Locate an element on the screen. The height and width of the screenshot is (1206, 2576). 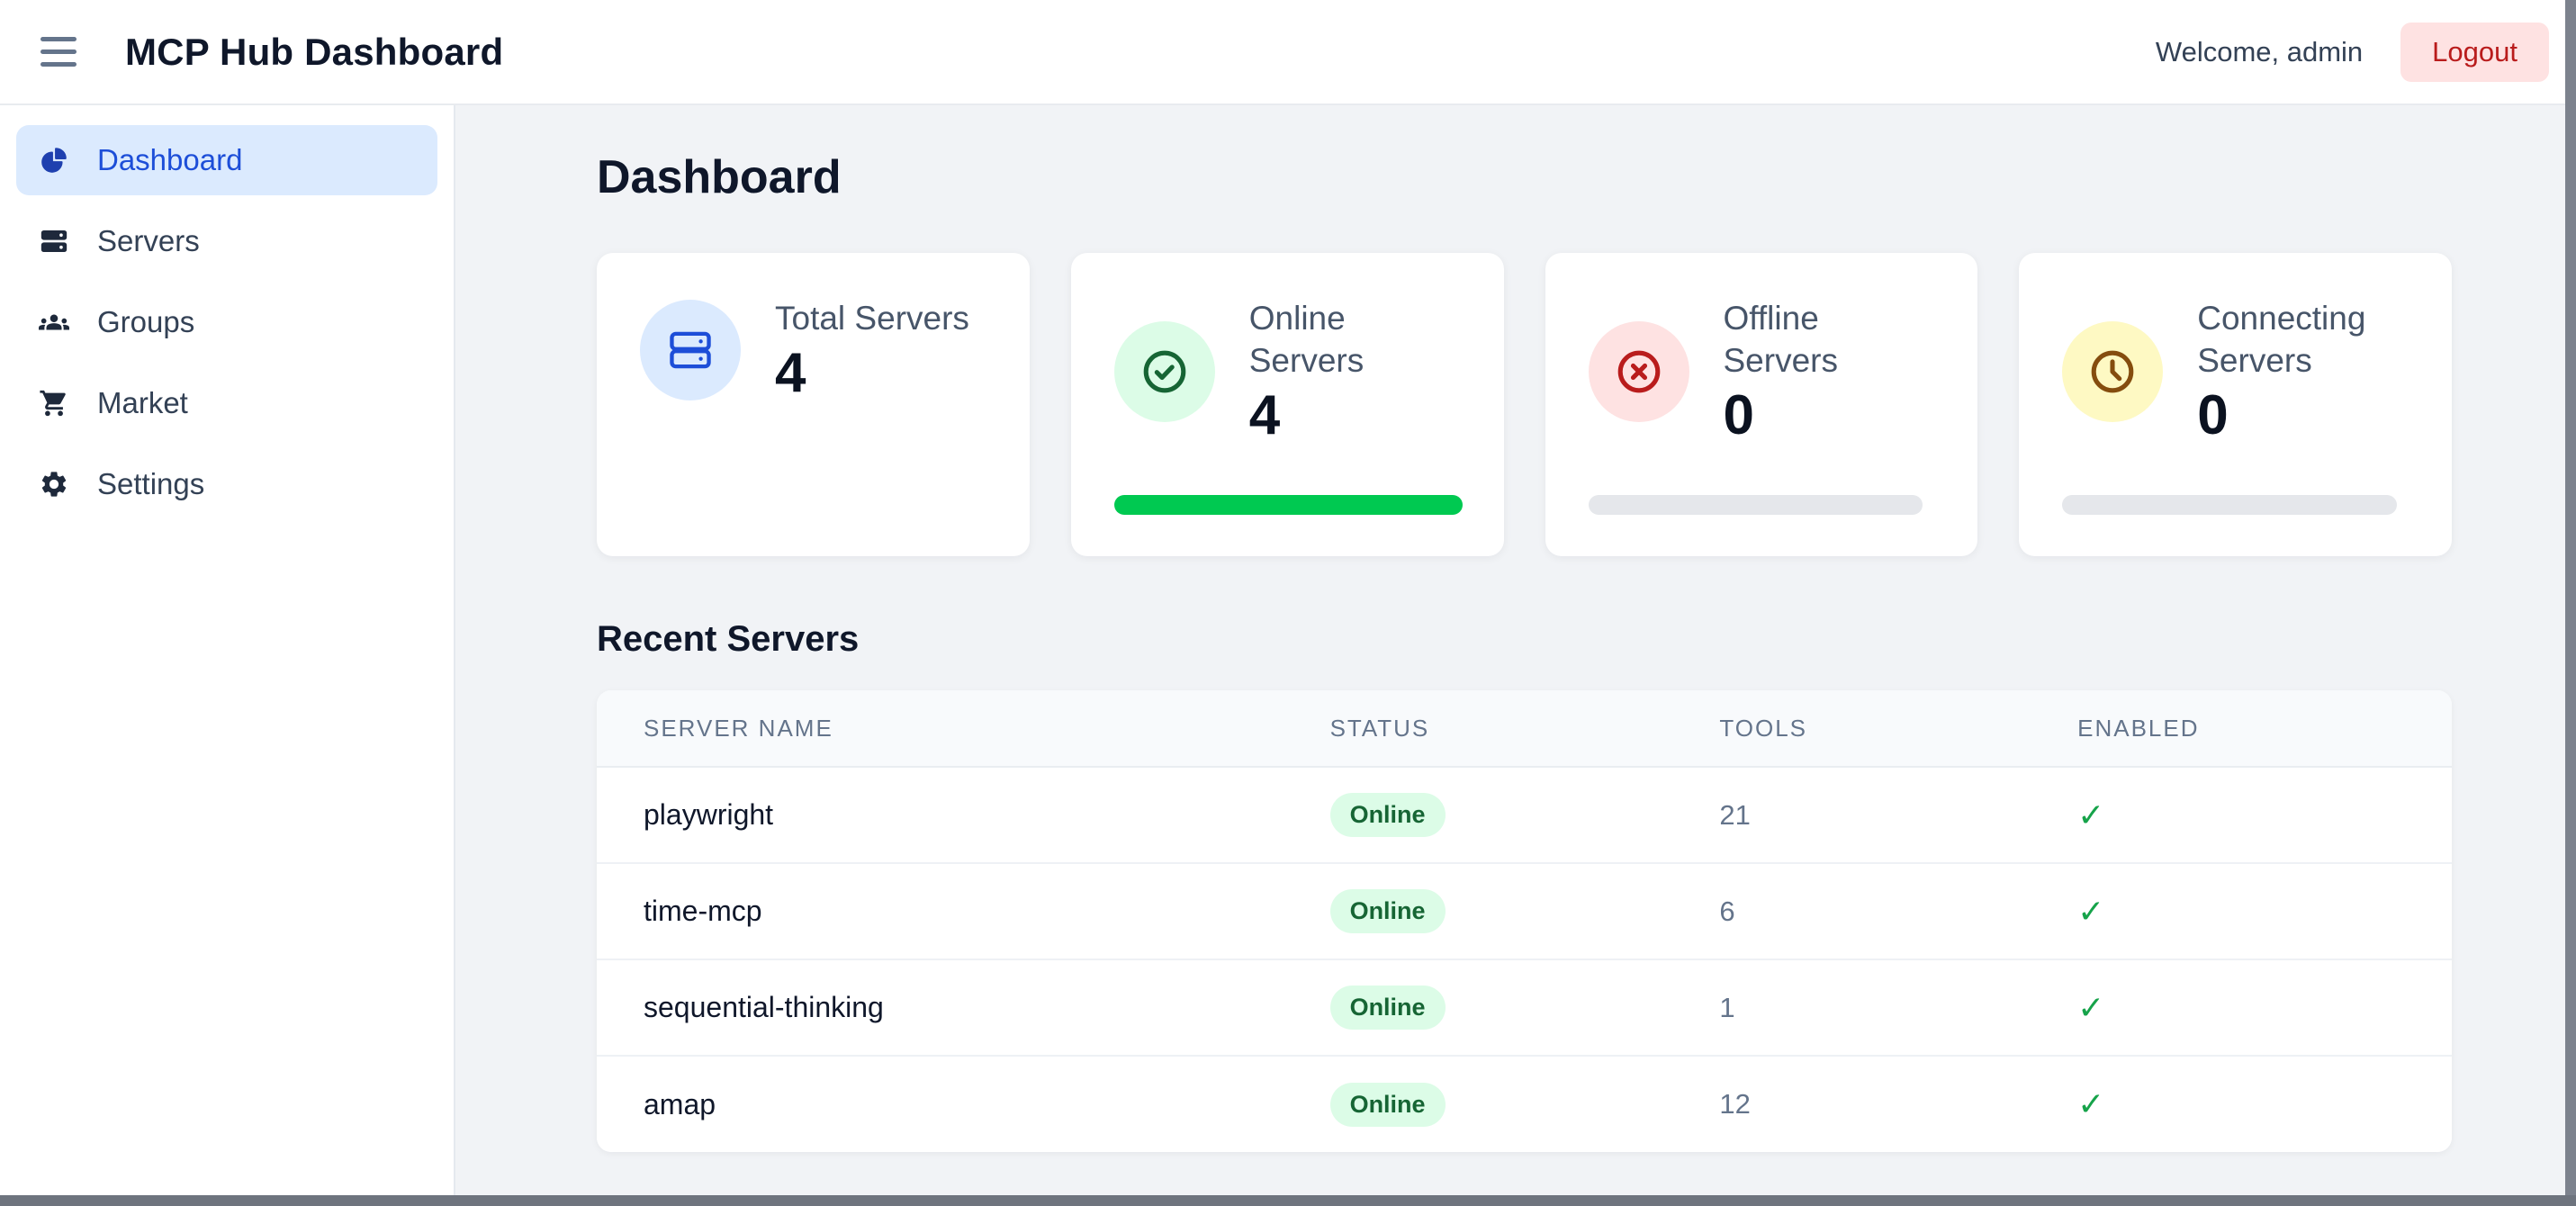
gear-icon is located at coordinates (54, 485).